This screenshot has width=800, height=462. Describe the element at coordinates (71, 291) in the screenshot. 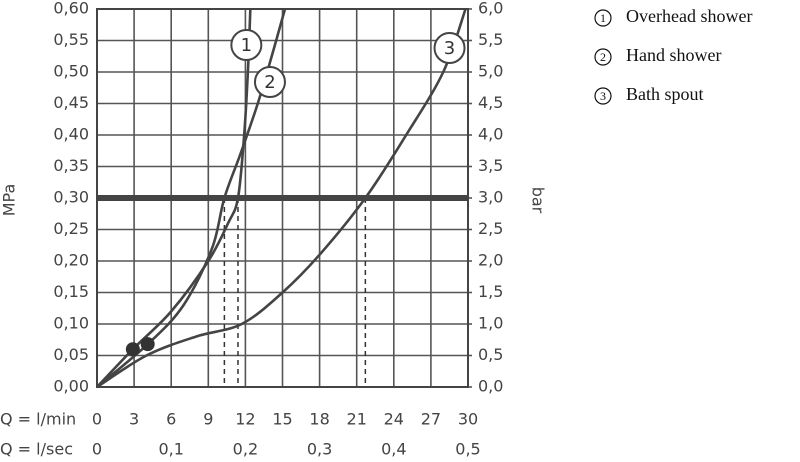

I see `y-tick-label: 0,15` at that location.